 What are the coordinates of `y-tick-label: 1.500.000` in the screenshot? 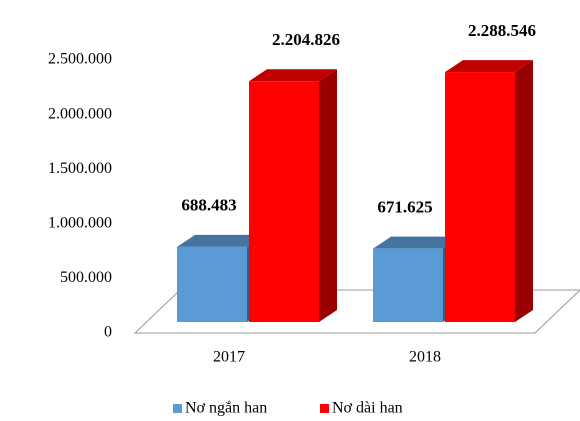 It's located at (80, 168).